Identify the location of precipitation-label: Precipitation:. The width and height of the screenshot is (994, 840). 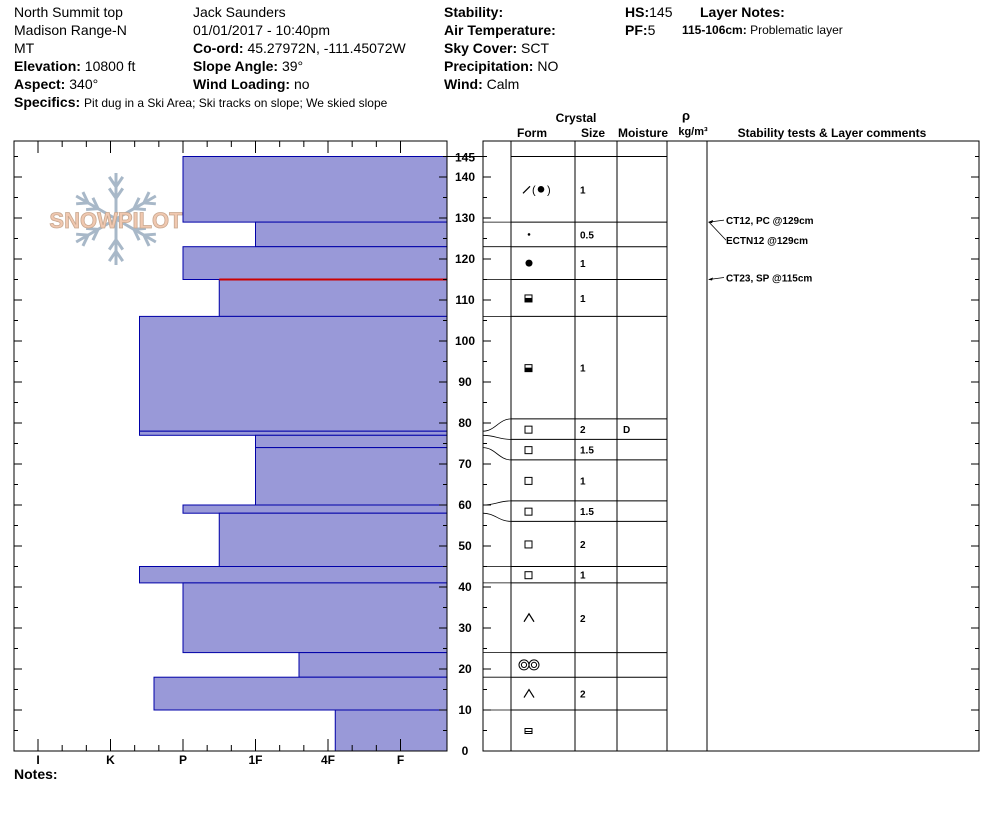
(489, 66).